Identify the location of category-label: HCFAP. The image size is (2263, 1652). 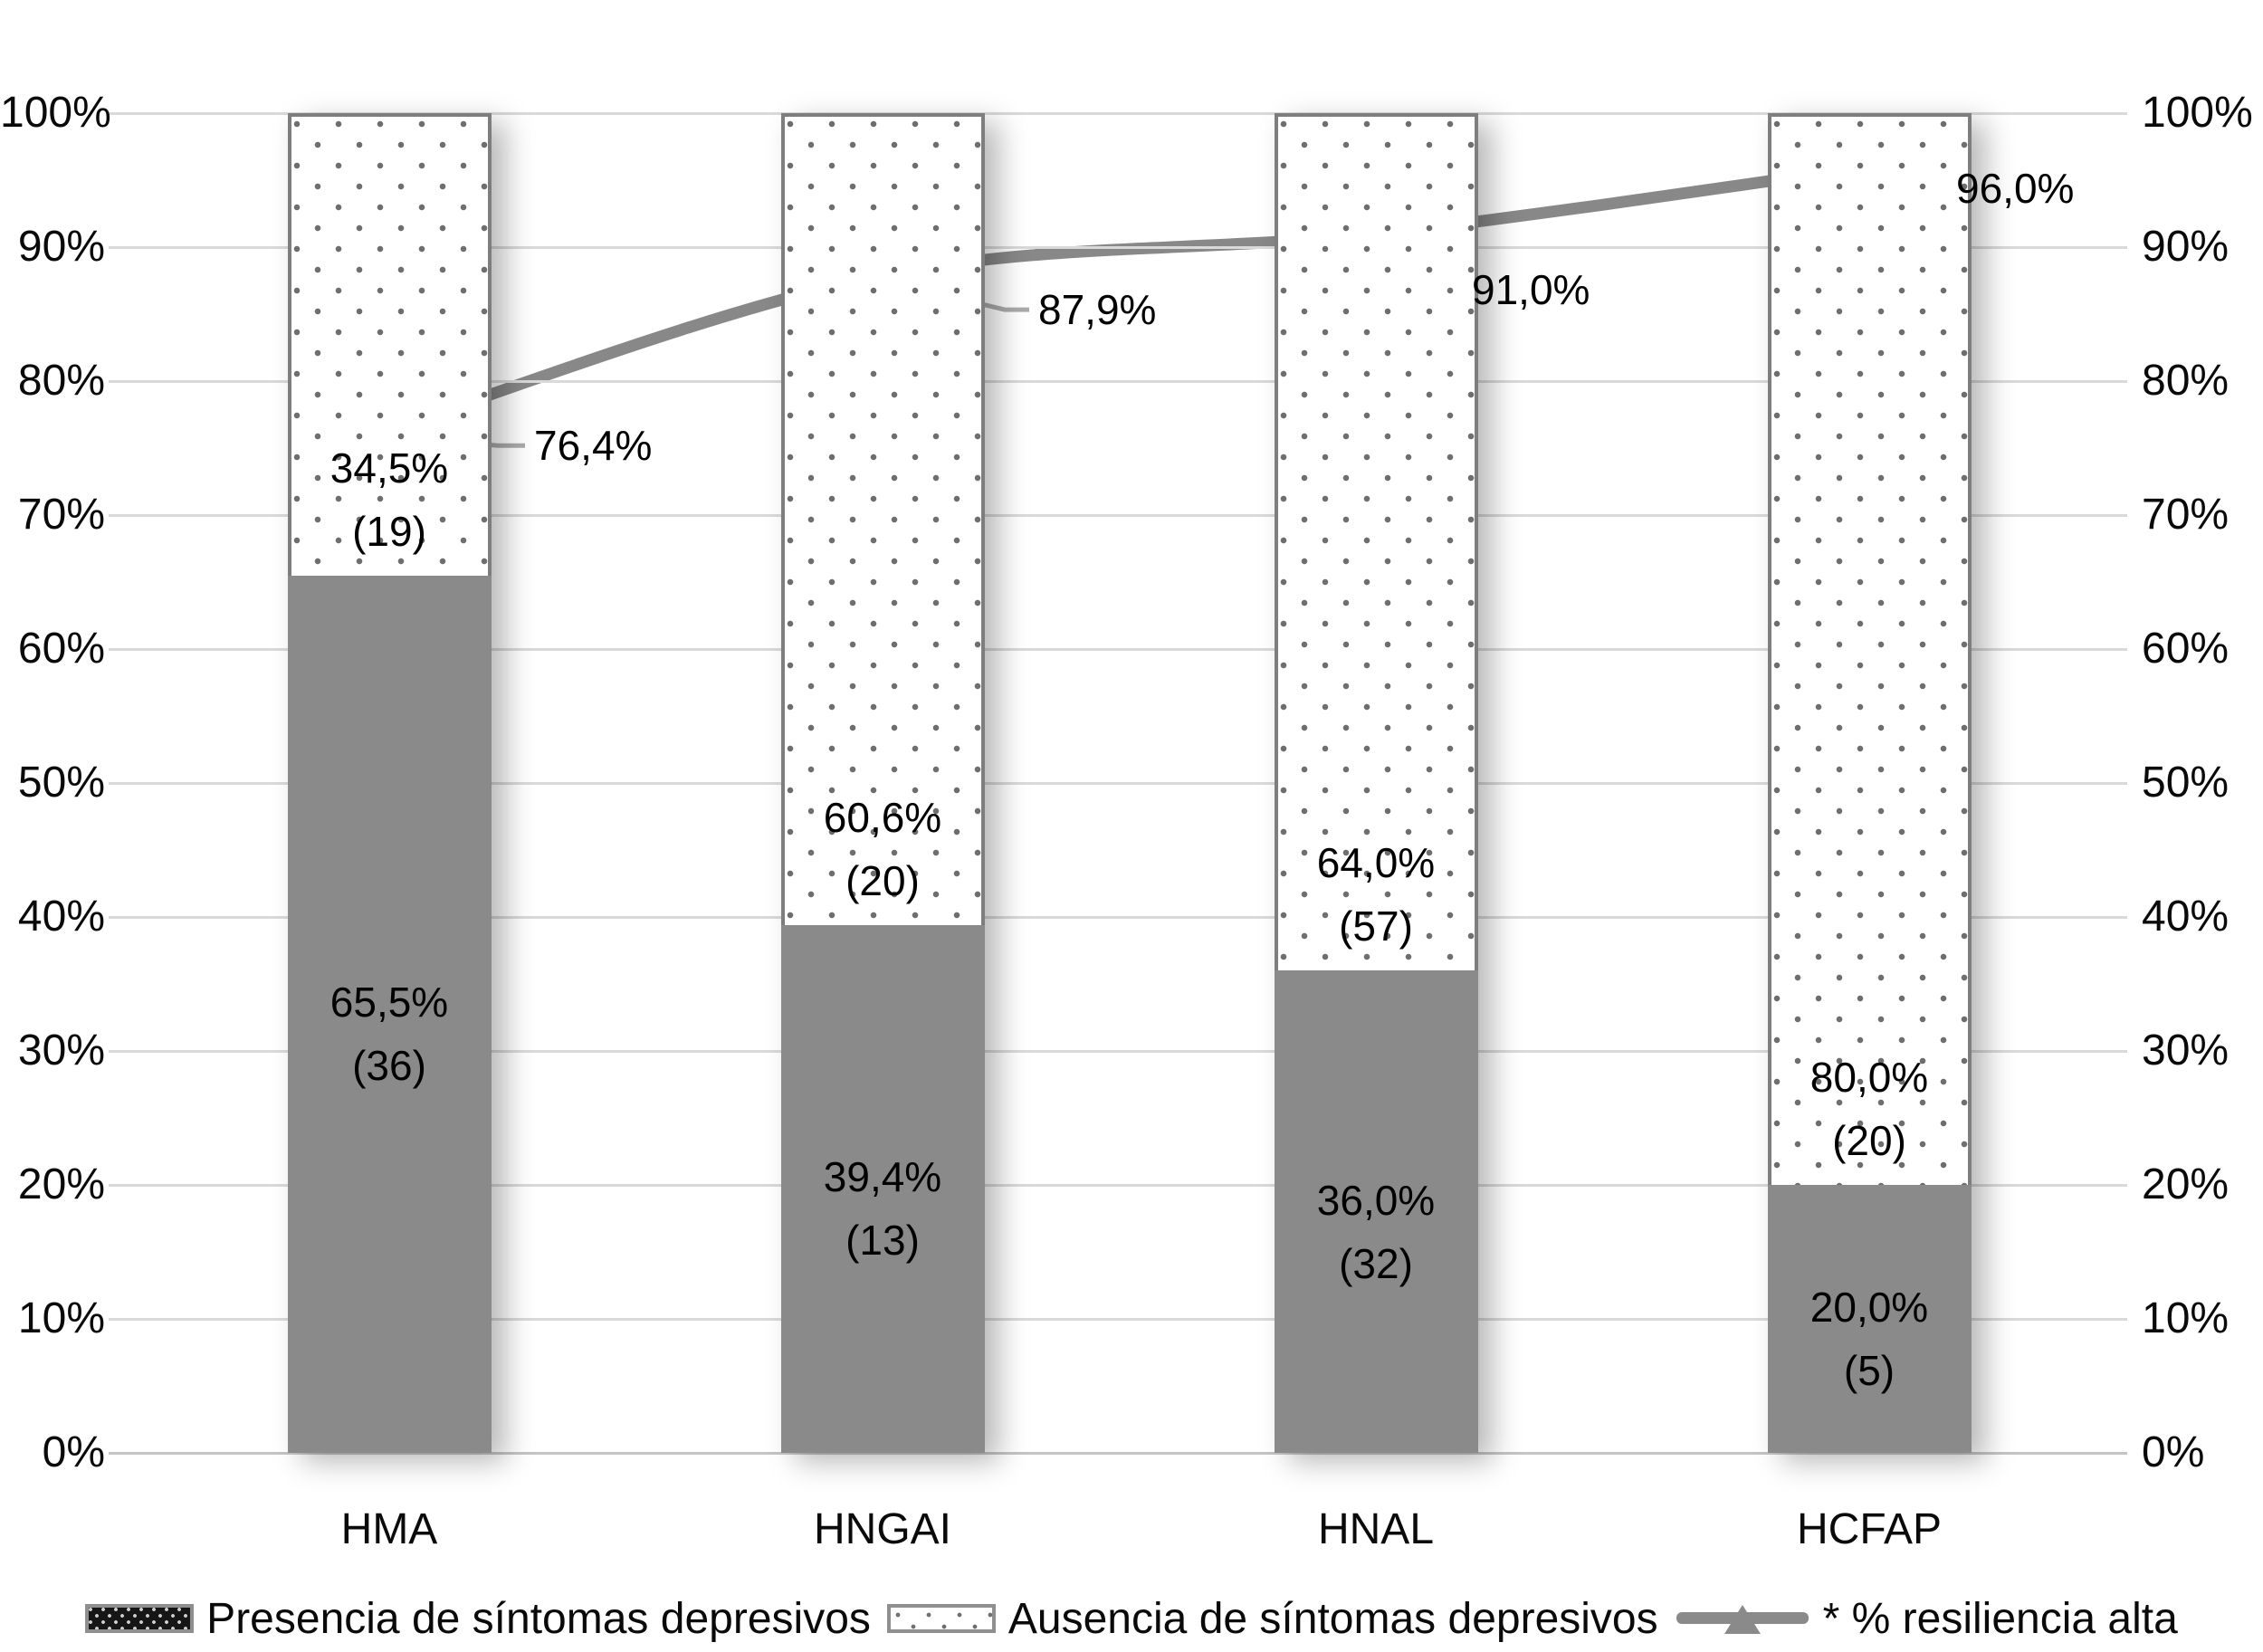
(1869, 1529).